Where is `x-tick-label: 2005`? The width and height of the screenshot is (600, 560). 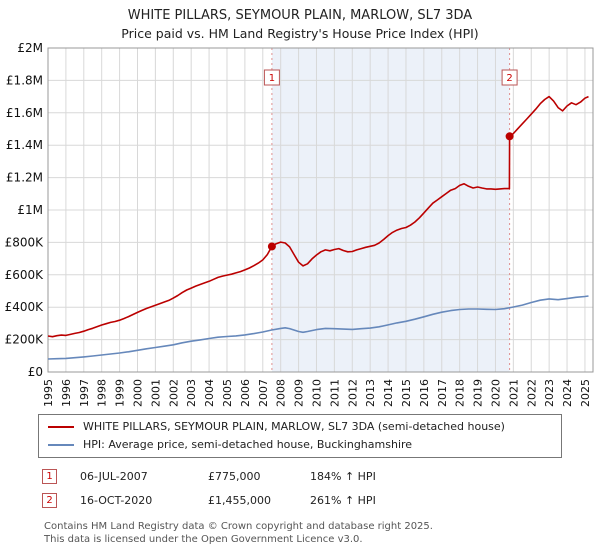 x-tick-label: 2005 is located at coordinates (227, 393).